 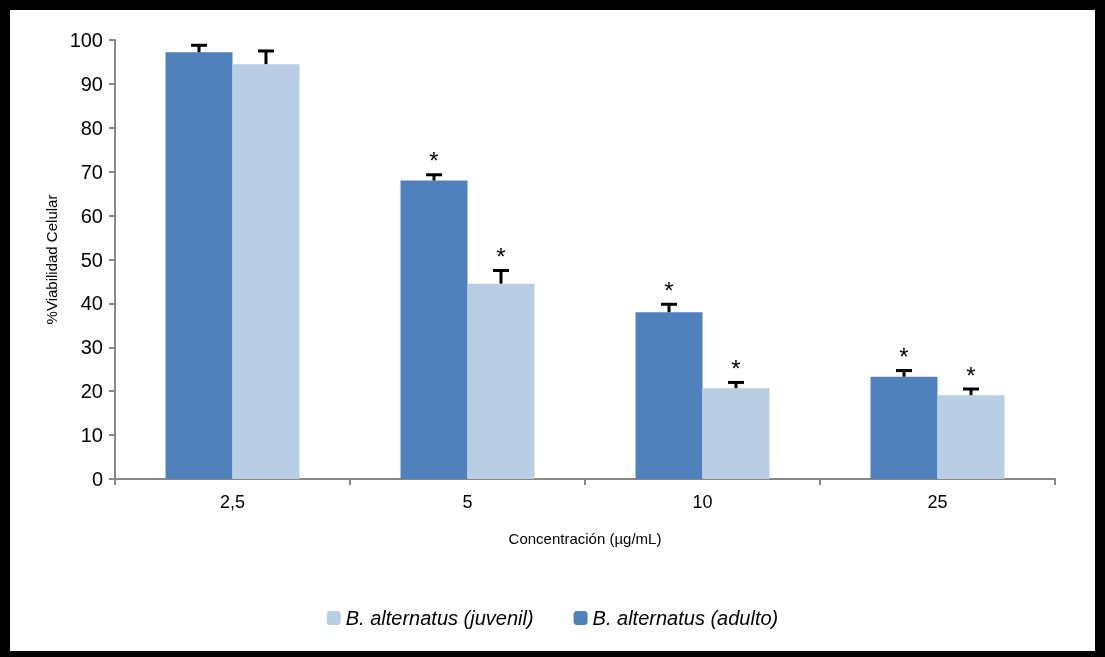 What do you see at coordinates (439, 618) in the screenshot?
I see `legend-label: B. alternatus (juvenil)` at bounding box center [439, 618].